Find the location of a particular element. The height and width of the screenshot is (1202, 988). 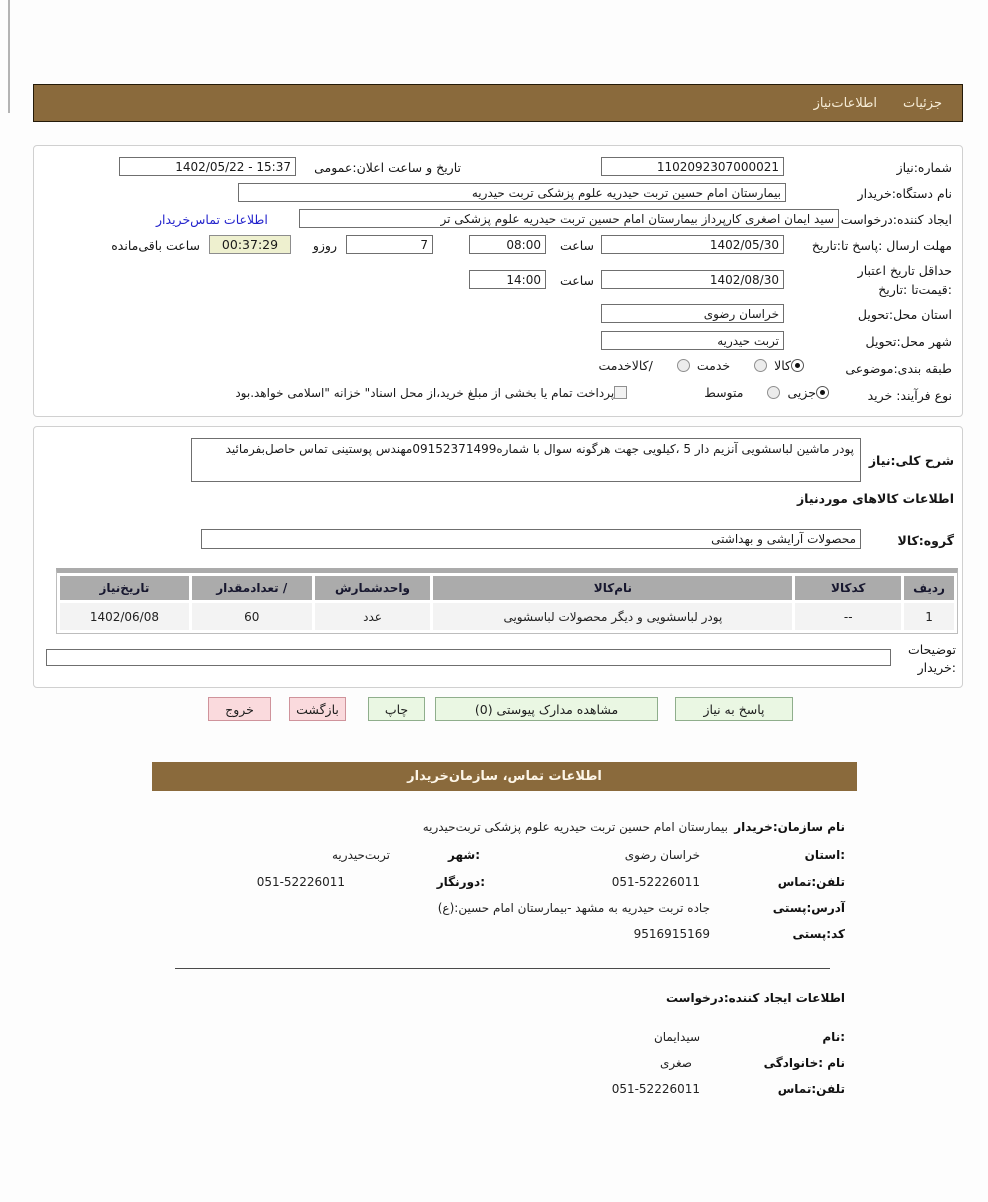

need-number-field: 1102092307000021 is located at coordinates (692, 166).